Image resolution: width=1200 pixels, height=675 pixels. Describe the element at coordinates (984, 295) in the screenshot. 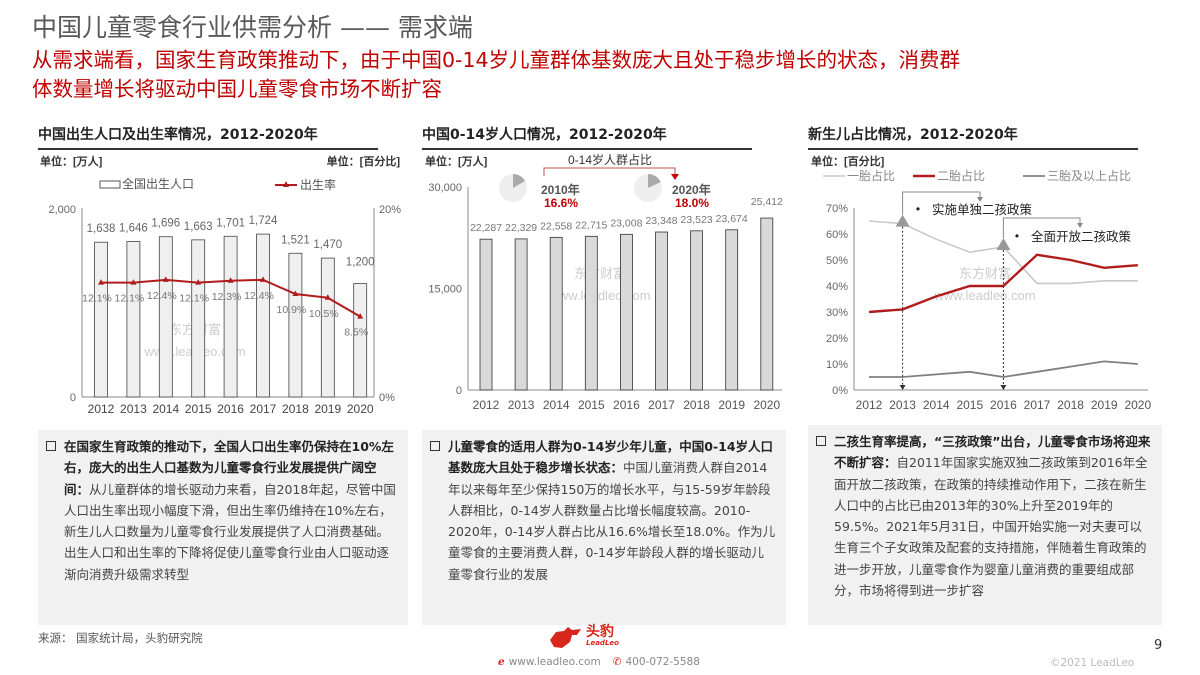

I see `watermark-url: www.leadleo.com` at that location.